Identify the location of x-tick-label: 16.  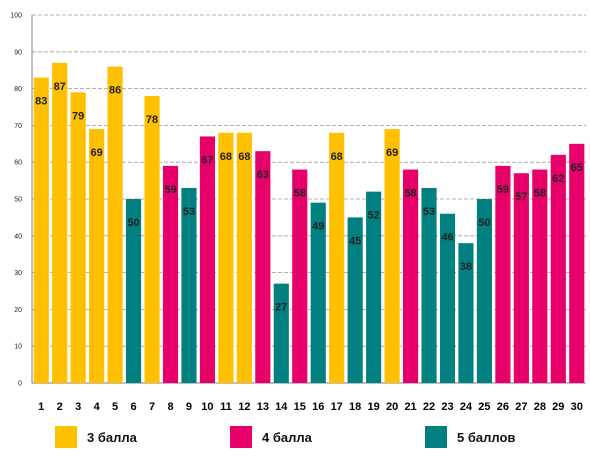
(318, 407).